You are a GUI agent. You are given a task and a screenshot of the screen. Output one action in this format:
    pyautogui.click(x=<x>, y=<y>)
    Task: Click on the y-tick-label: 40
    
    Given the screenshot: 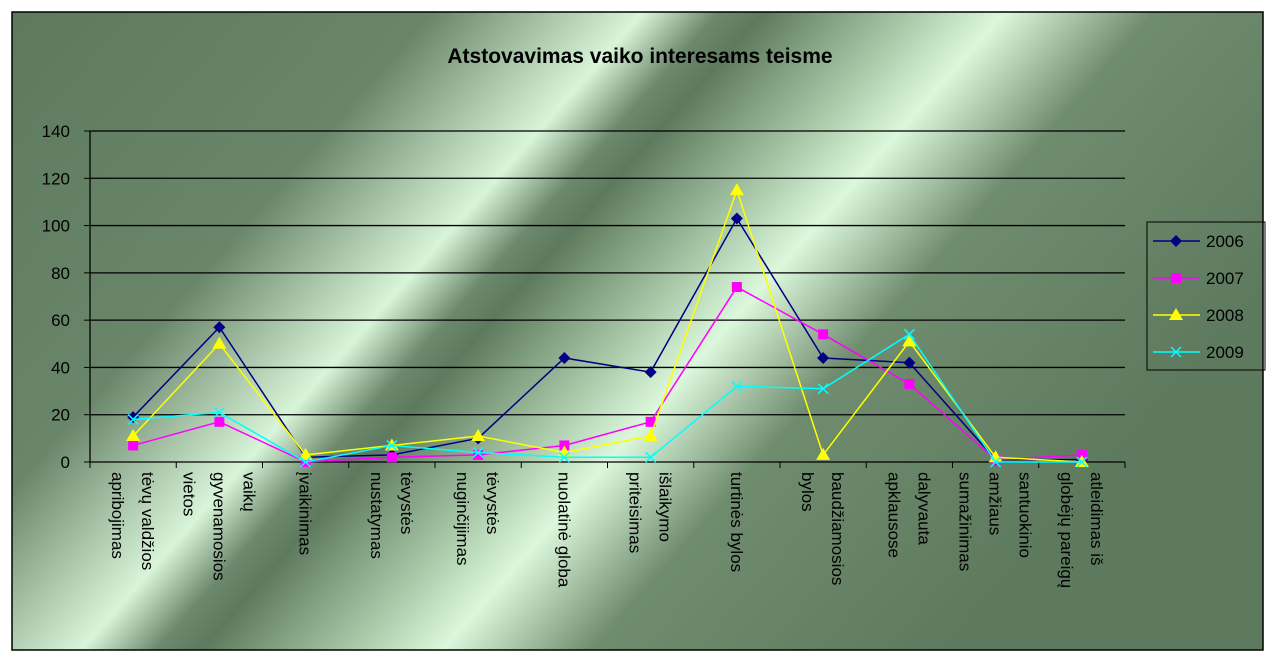 What is the action you would take?
    pyautogui.click(x=60, y=367)
    